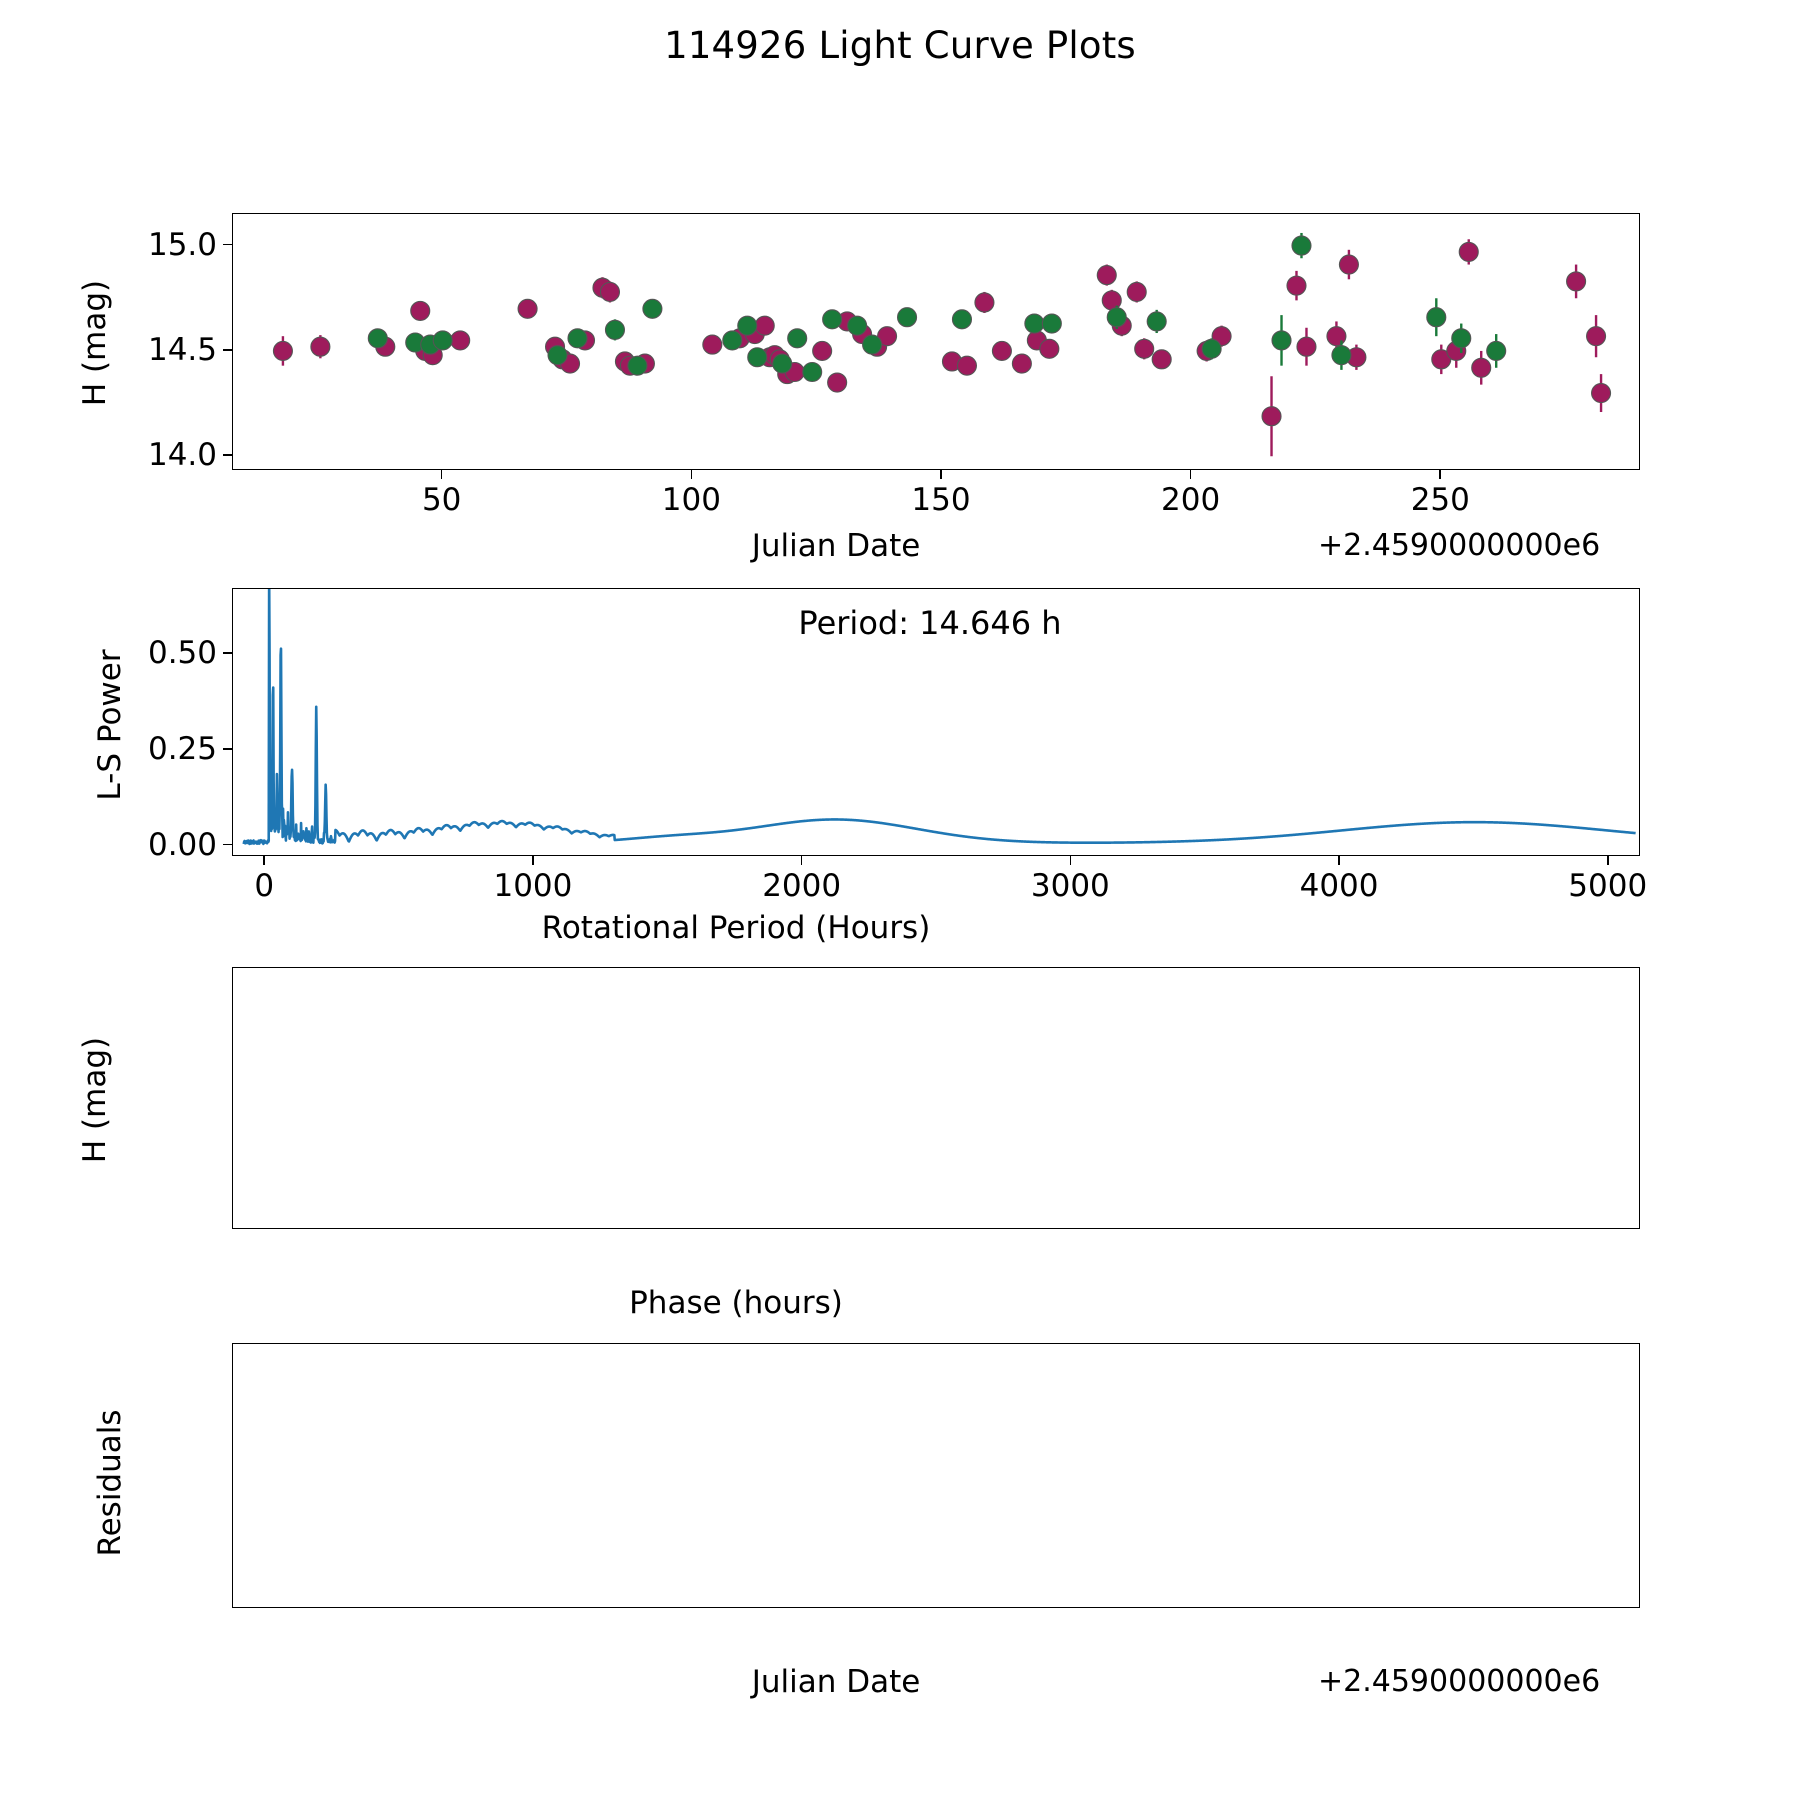 This screenshot has width=1800, height=1800. Describe the element at coordinates (1608, 886) in the screenshot. I see `x-tick-label: 5000` at that location.